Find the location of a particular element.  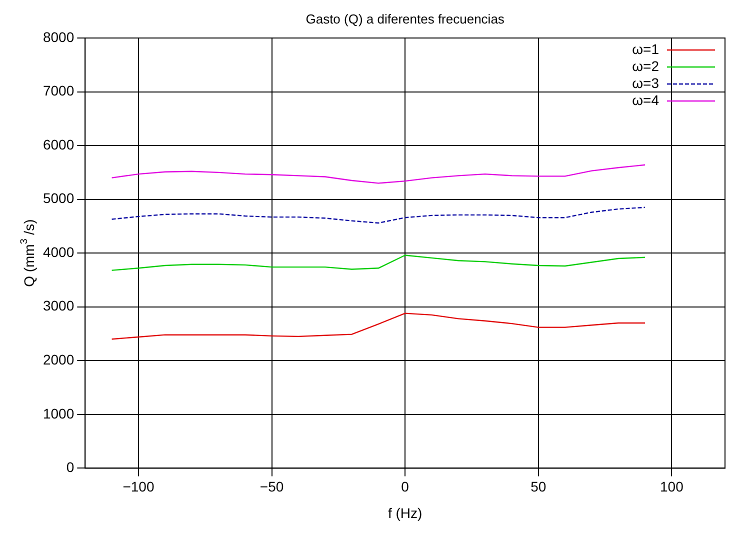

y-tick-label: 1000 is located at coordinates (58, 413).